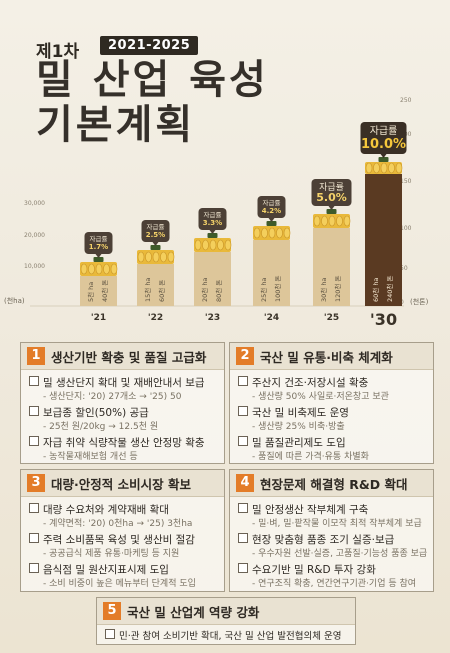 The image size is (450, 653). Describe the element at coordinates (298, 427) in the screenshot. I see `section-item-detail: - 생산량 25% 비축·방출` at that location.